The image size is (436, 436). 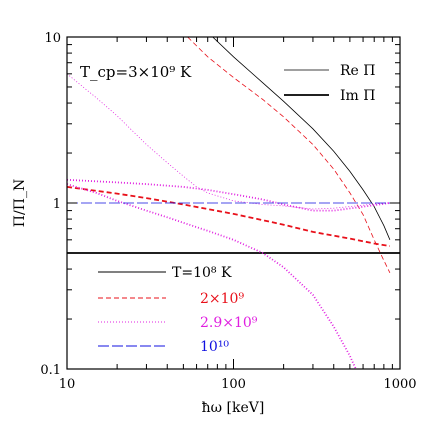 I want to click on x-tick-label: 1000, so click(x=399, y=384).